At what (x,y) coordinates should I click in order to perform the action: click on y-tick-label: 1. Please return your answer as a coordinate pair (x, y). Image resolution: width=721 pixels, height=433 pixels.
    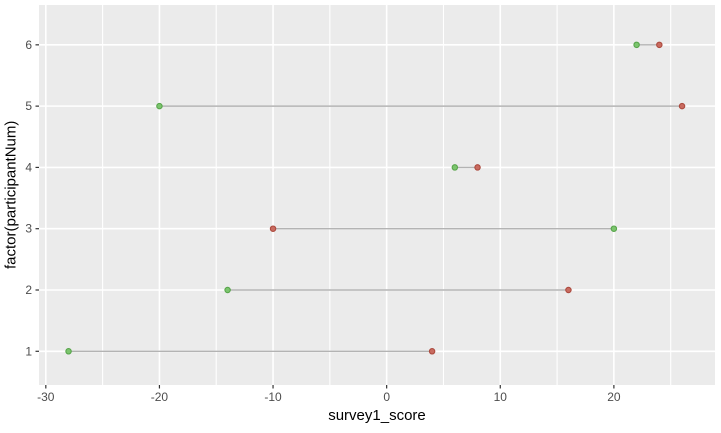
    Looking at the image, I should click on (28, 351).